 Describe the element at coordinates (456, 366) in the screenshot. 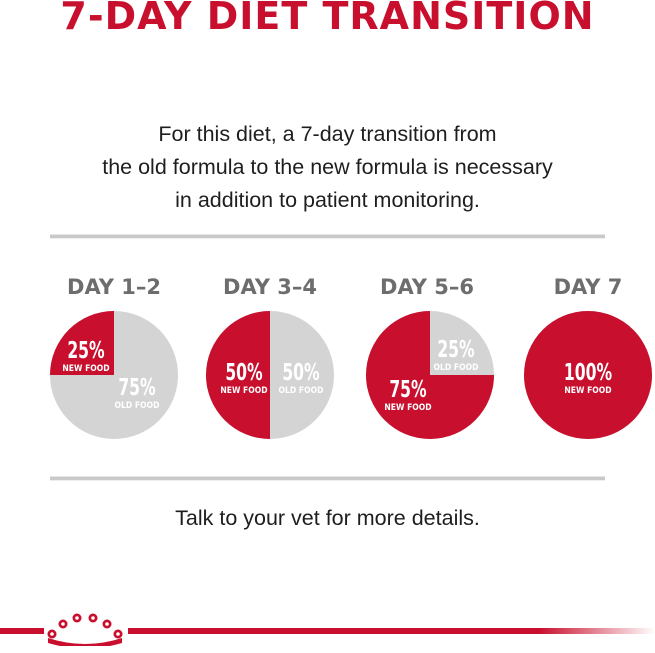

I see `pie-3-old-caption: OLD FOOD` at that location.